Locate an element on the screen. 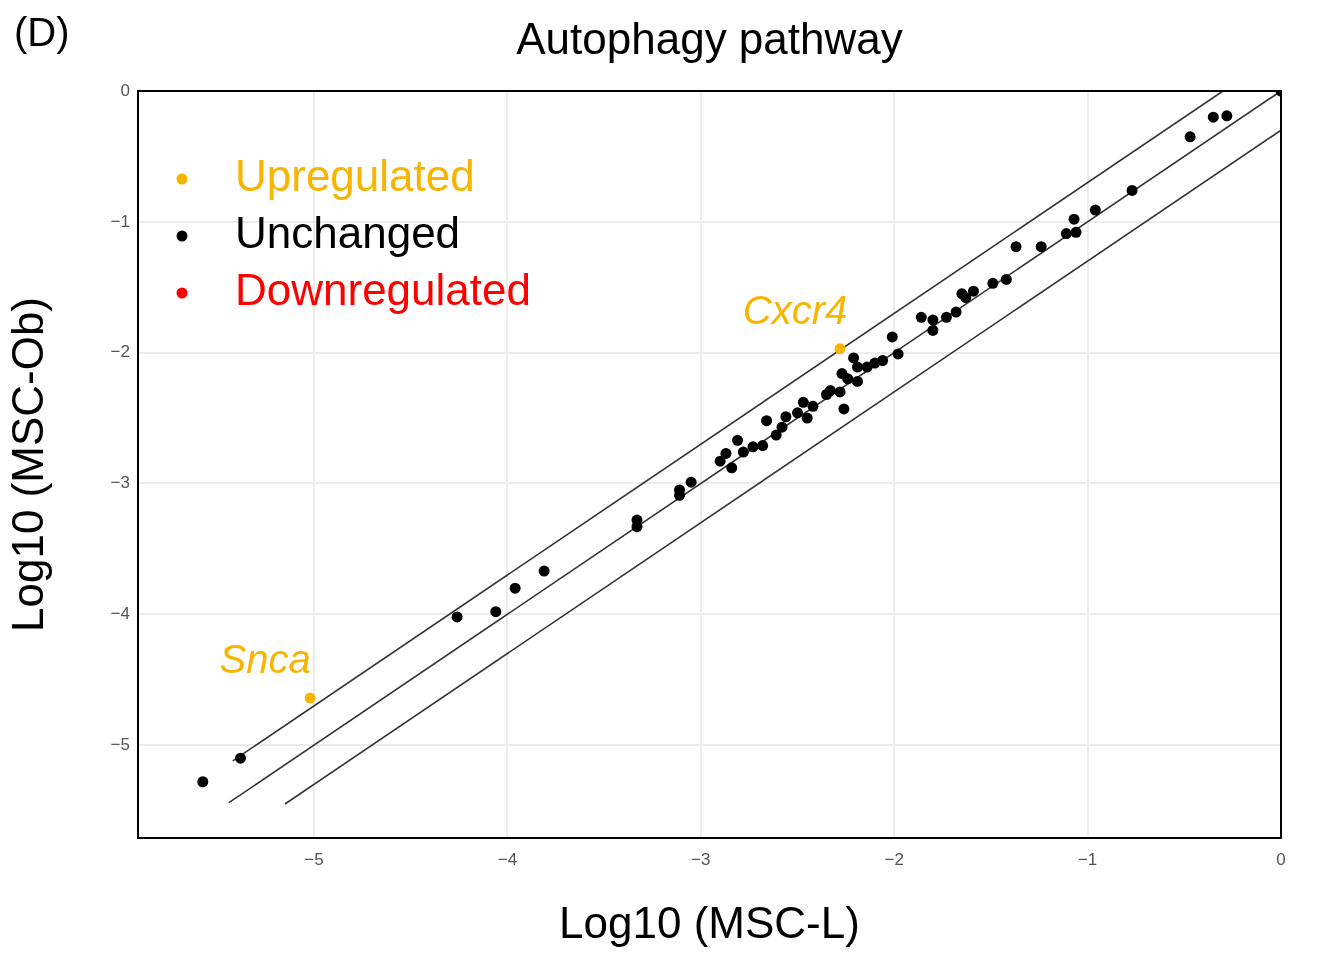 This screenshot has height=956, width=1324. x-tick-label: −5 is located at coordinates (314, 859).